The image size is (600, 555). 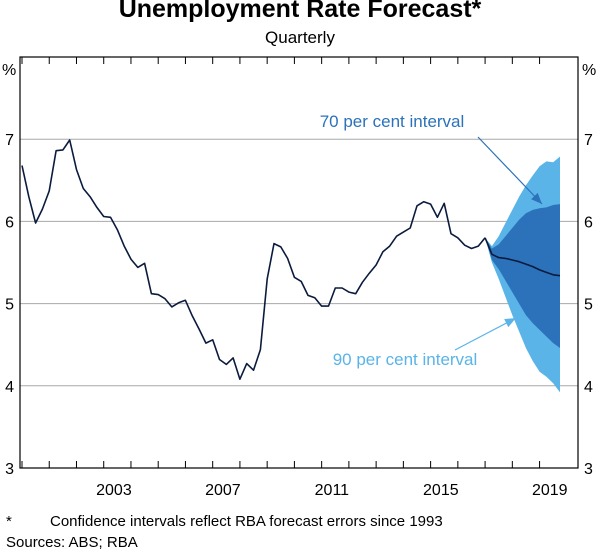 What do you see at coordinates (392, 121) in the screenshot?
I see `annotation-70-per-cent: 70 per cent interval` at bounding box center [392, 121].